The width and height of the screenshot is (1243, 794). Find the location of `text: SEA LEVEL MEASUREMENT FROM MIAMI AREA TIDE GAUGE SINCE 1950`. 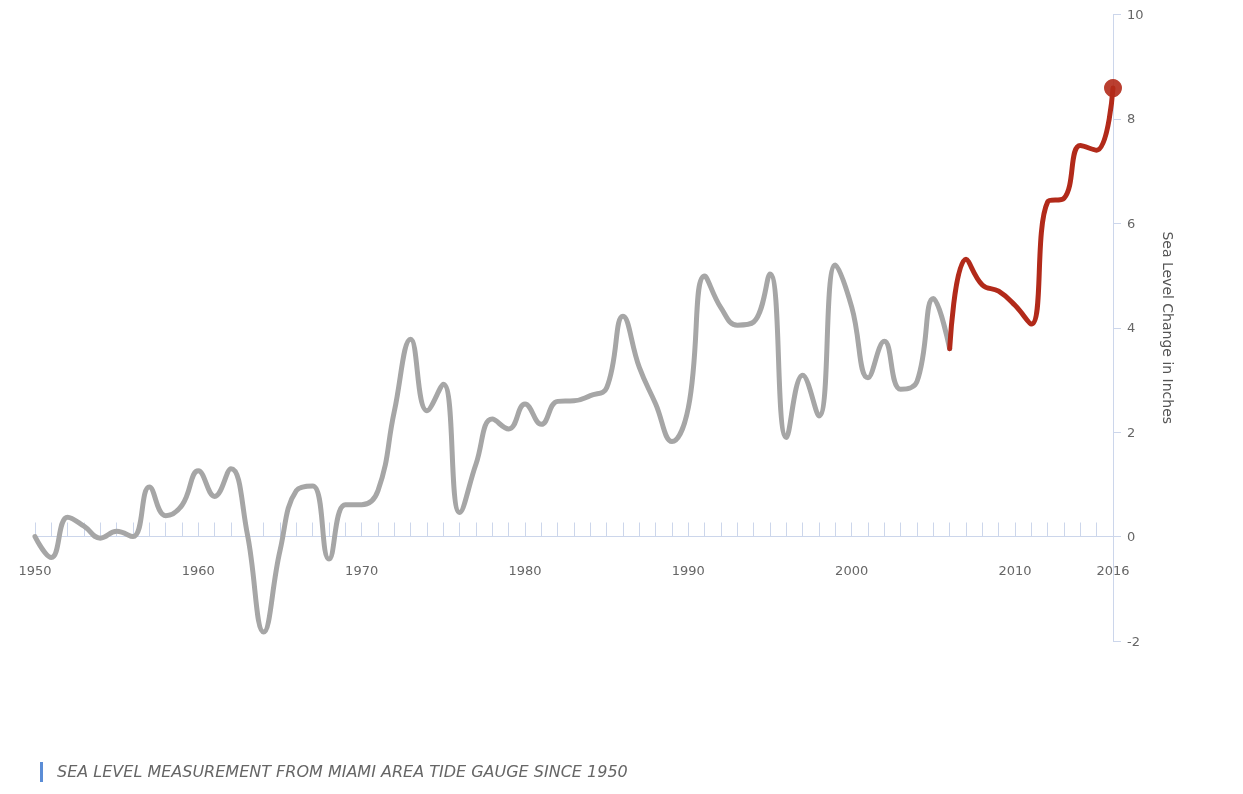

text: SEA LEVEL MEASUREMENT FROM MIAMI AREA TIDE GAUGE SINCE 1950 is located at coordinates (637, 772).